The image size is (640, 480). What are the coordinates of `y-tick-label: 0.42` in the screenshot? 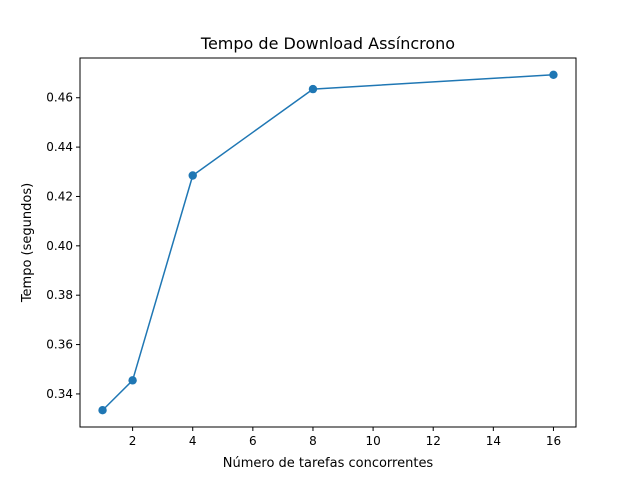 It's located at (59, 196).